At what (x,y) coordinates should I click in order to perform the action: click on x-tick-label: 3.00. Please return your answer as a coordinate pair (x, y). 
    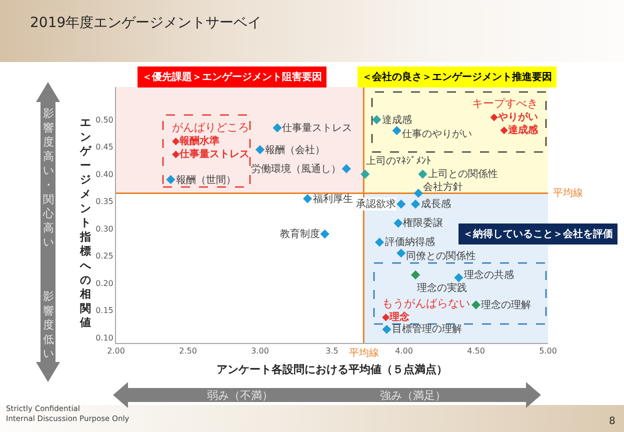
    Looking at the image, I should click on (260, 351).